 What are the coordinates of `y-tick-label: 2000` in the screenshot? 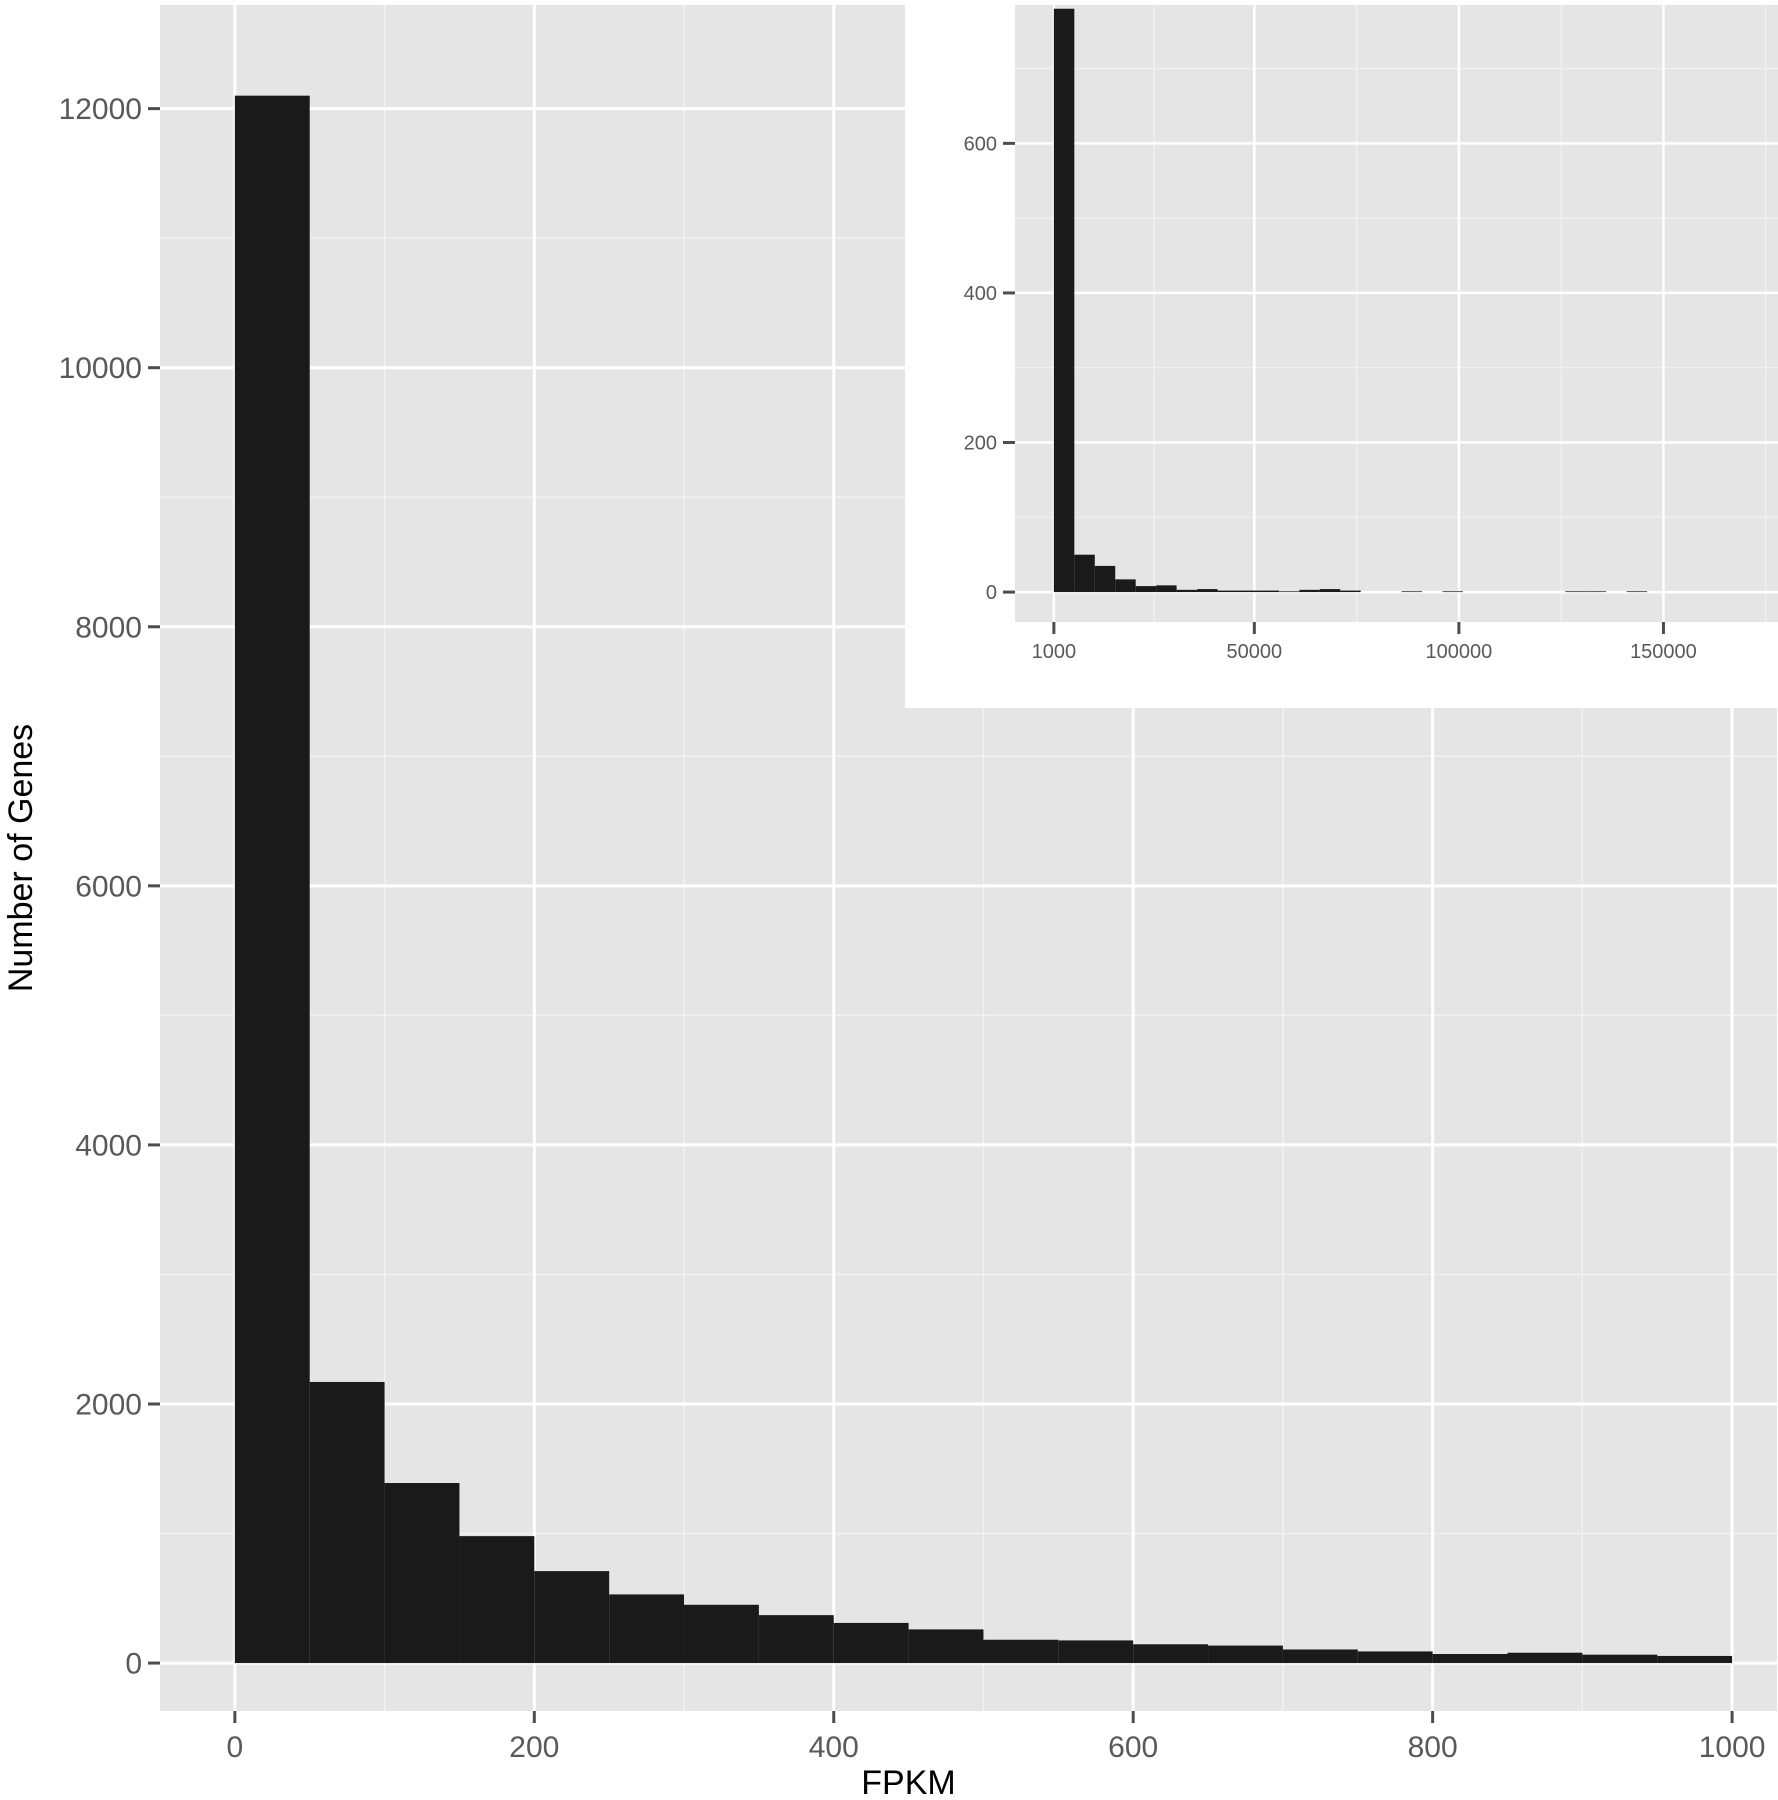 It's located at (108, 1404).